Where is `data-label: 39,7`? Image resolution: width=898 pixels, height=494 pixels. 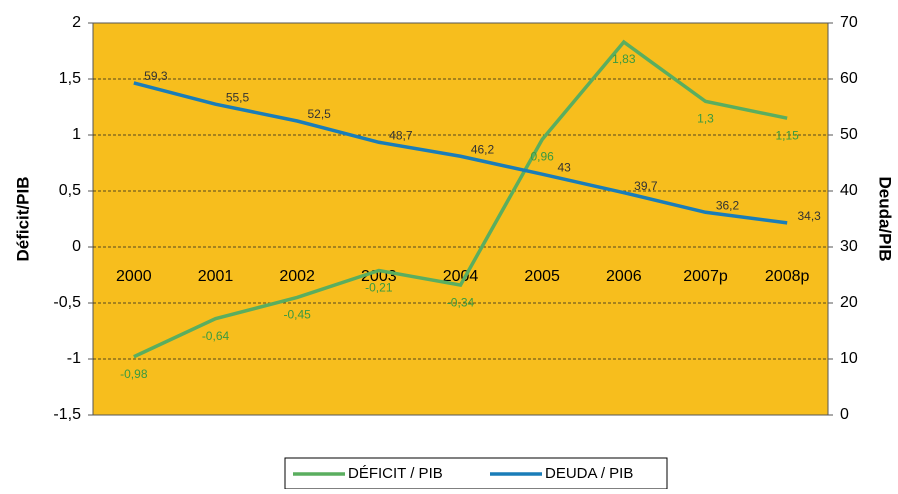
data-label: 39,7 is located at coordinates (646, 186).